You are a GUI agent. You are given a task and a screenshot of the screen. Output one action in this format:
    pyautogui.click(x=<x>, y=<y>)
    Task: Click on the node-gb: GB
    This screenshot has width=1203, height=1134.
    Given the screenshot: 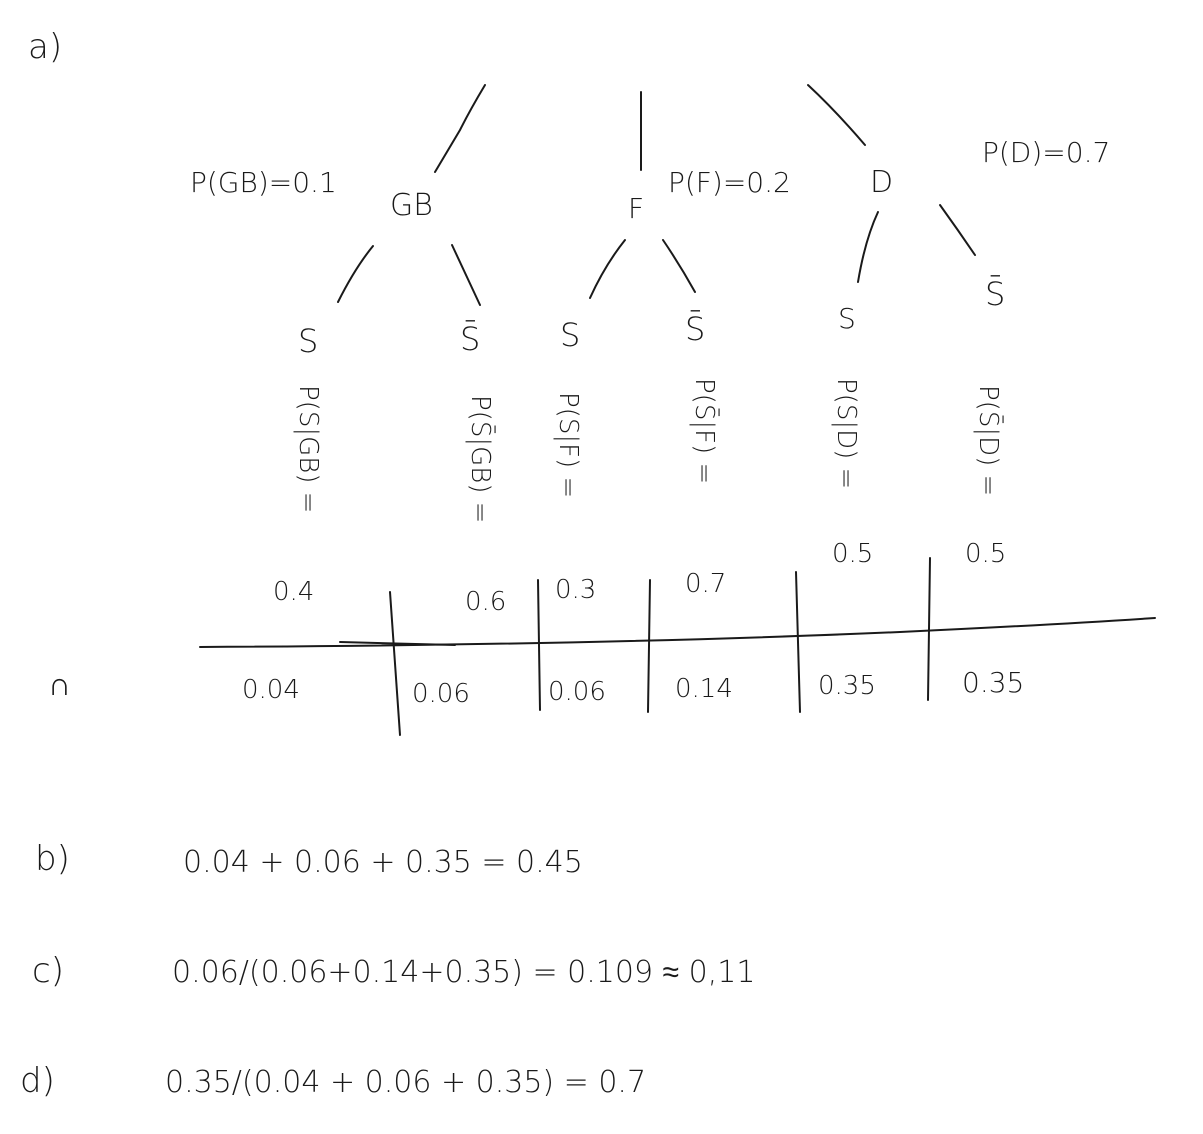 What is the action you would take?
    pyautogui.click(x=411, y=205)
    